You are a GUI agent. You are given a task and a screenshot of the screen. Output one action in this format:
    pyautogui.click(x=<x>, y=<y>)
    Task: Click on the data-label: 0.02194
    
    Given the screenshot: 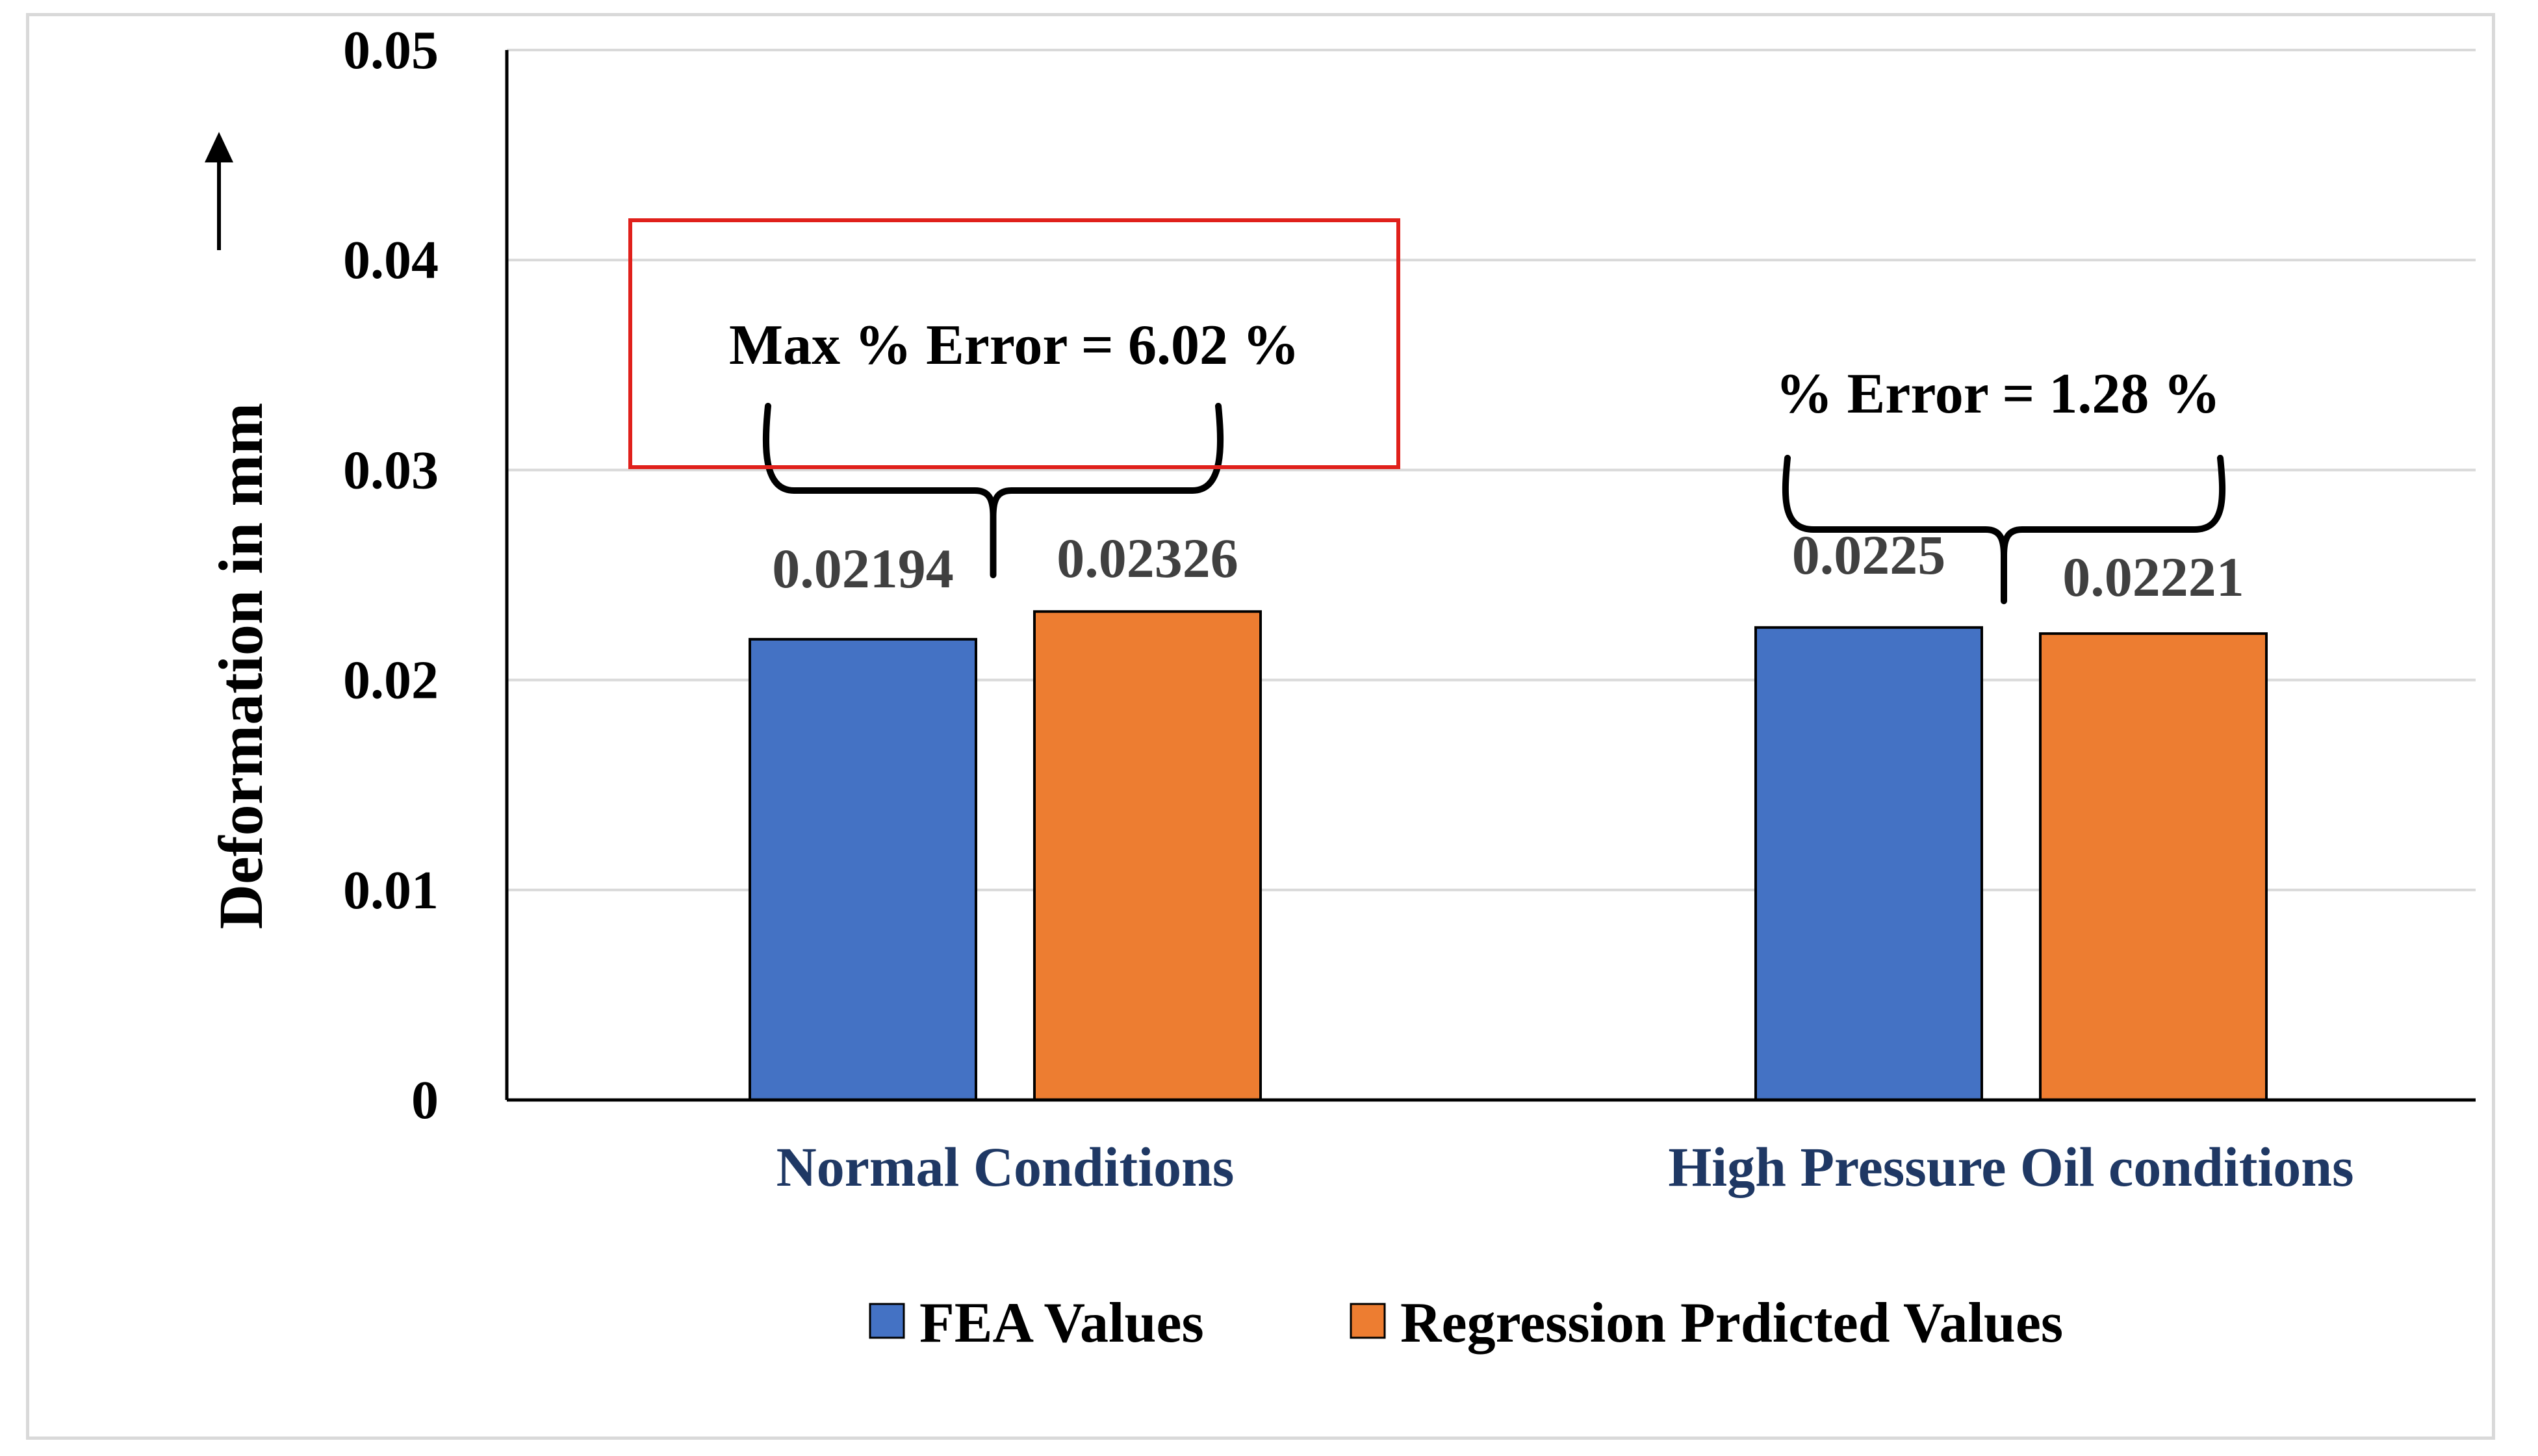 What is the action you would take?
    pyautogui.click(x=863, y=569)
    